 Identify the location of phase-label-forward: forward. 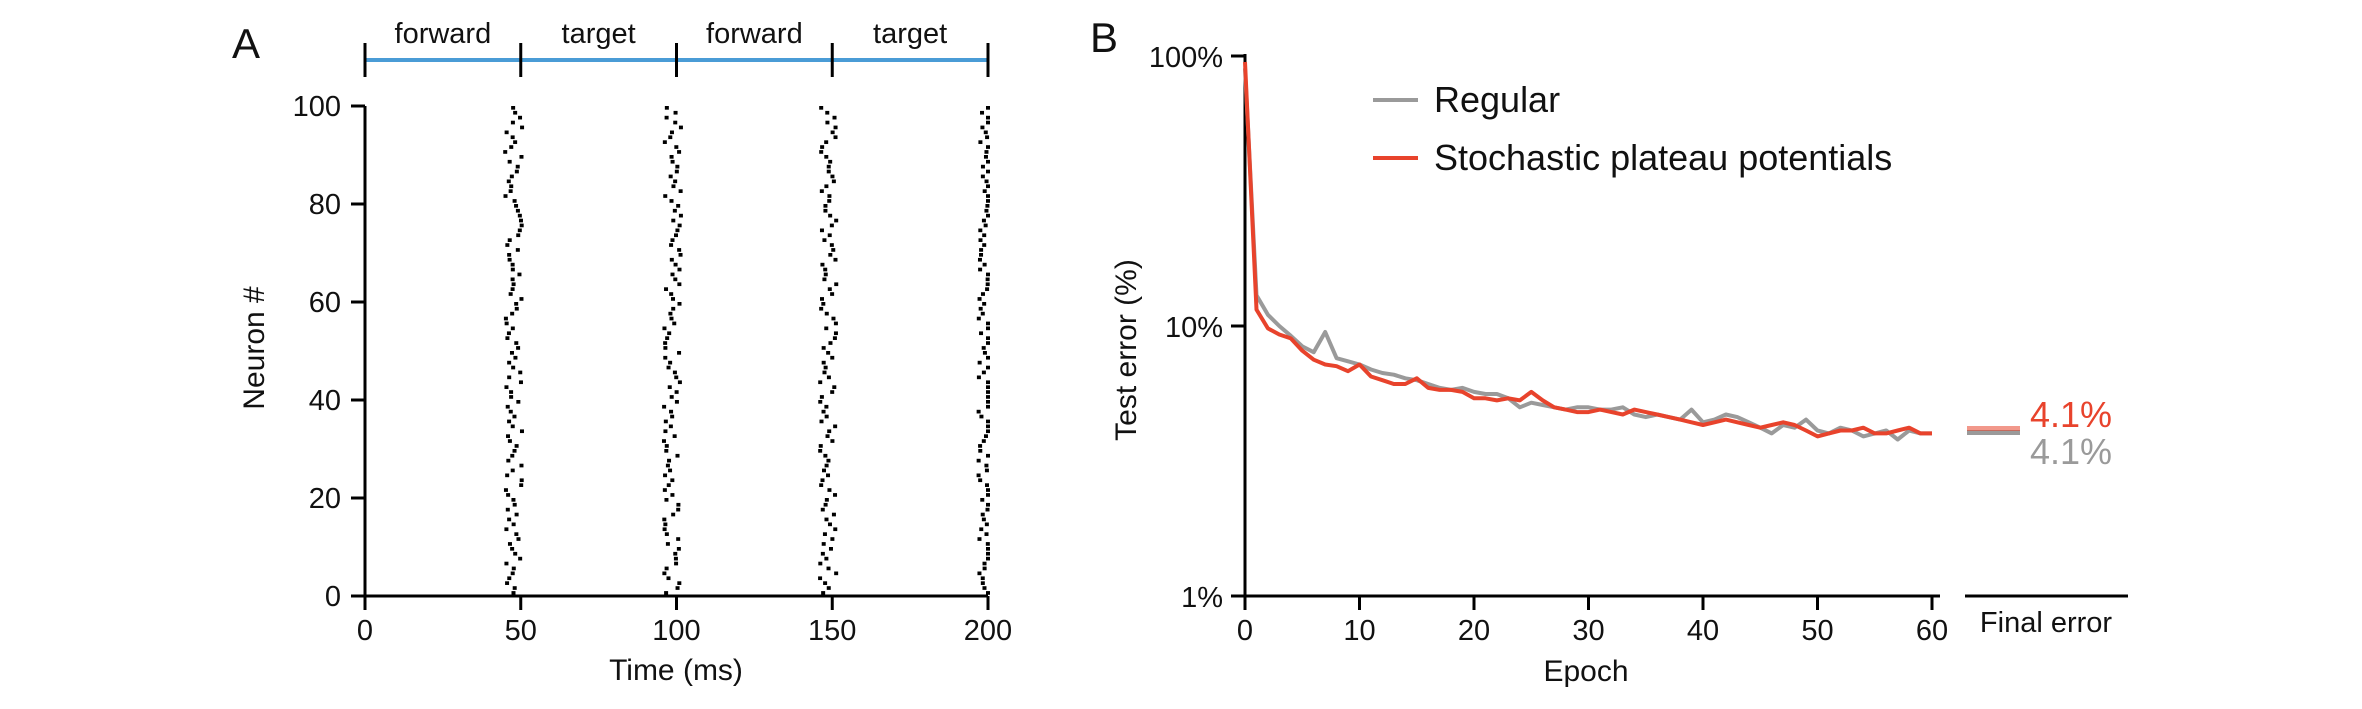
(443, 34).